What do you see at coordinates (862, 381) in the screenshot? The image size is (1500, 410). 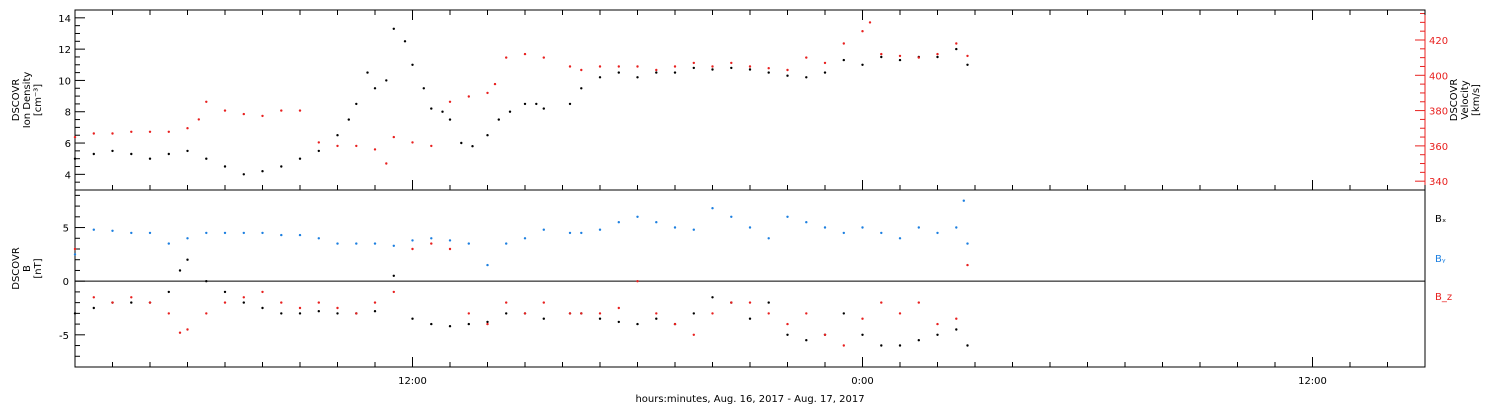 I see `x-tick-label: 0:00` at bounding box center [862, 381].